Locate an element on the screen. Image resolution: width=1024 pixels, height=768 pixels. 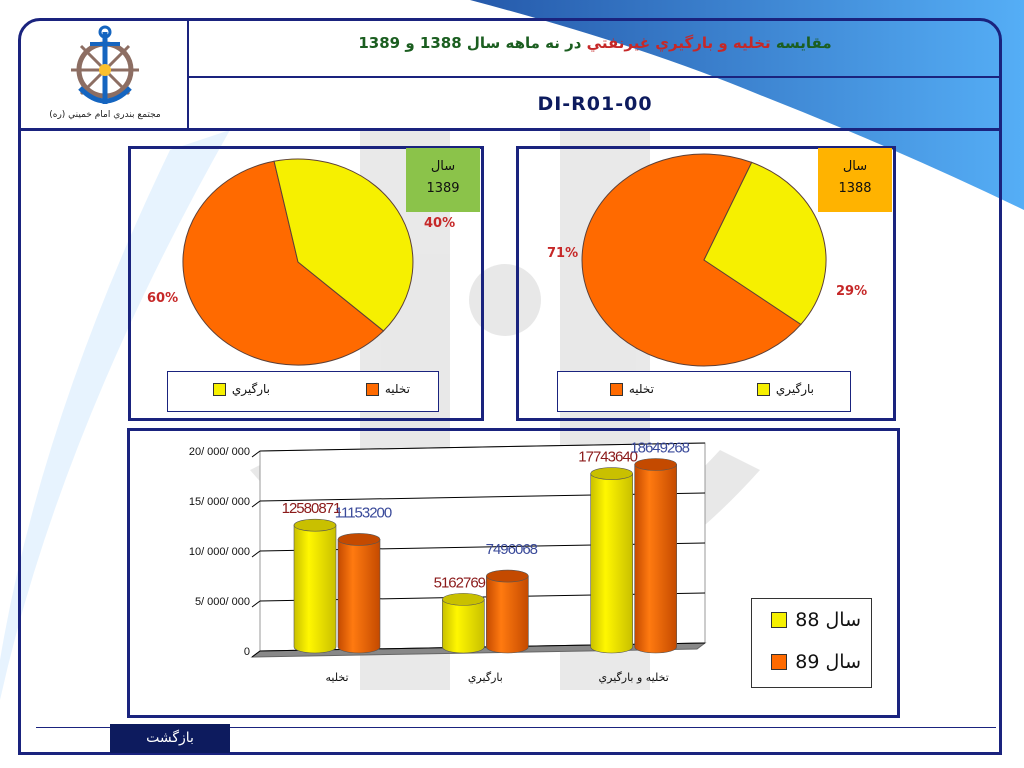
y-tick-label: 20/ 000/ 000 is located at coordinates (219, 452).